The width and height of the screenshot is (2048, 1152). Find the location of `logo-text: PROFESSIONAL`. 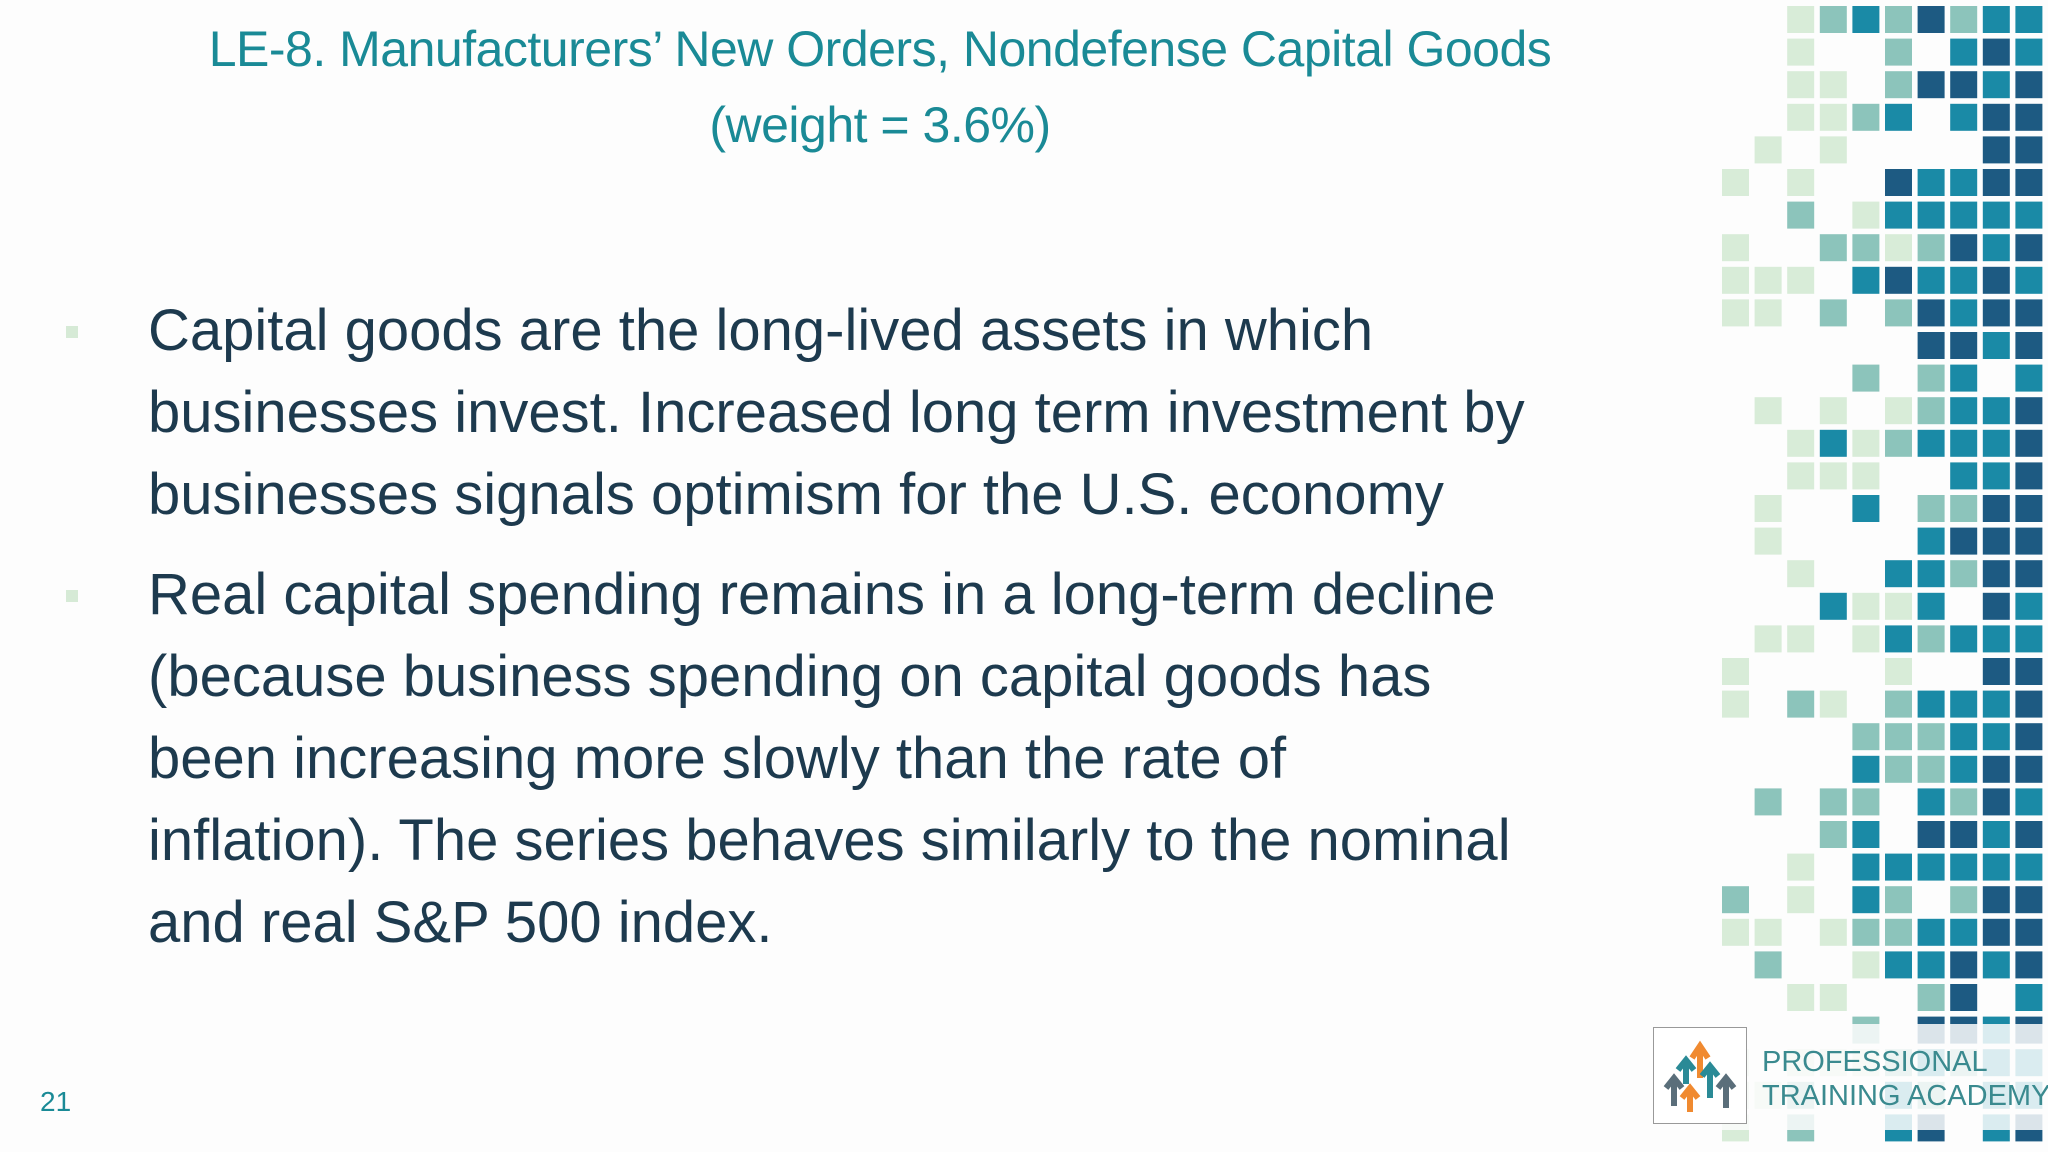

logo-text: PROFESSIONAL is located at coordinates (1875, 1062).